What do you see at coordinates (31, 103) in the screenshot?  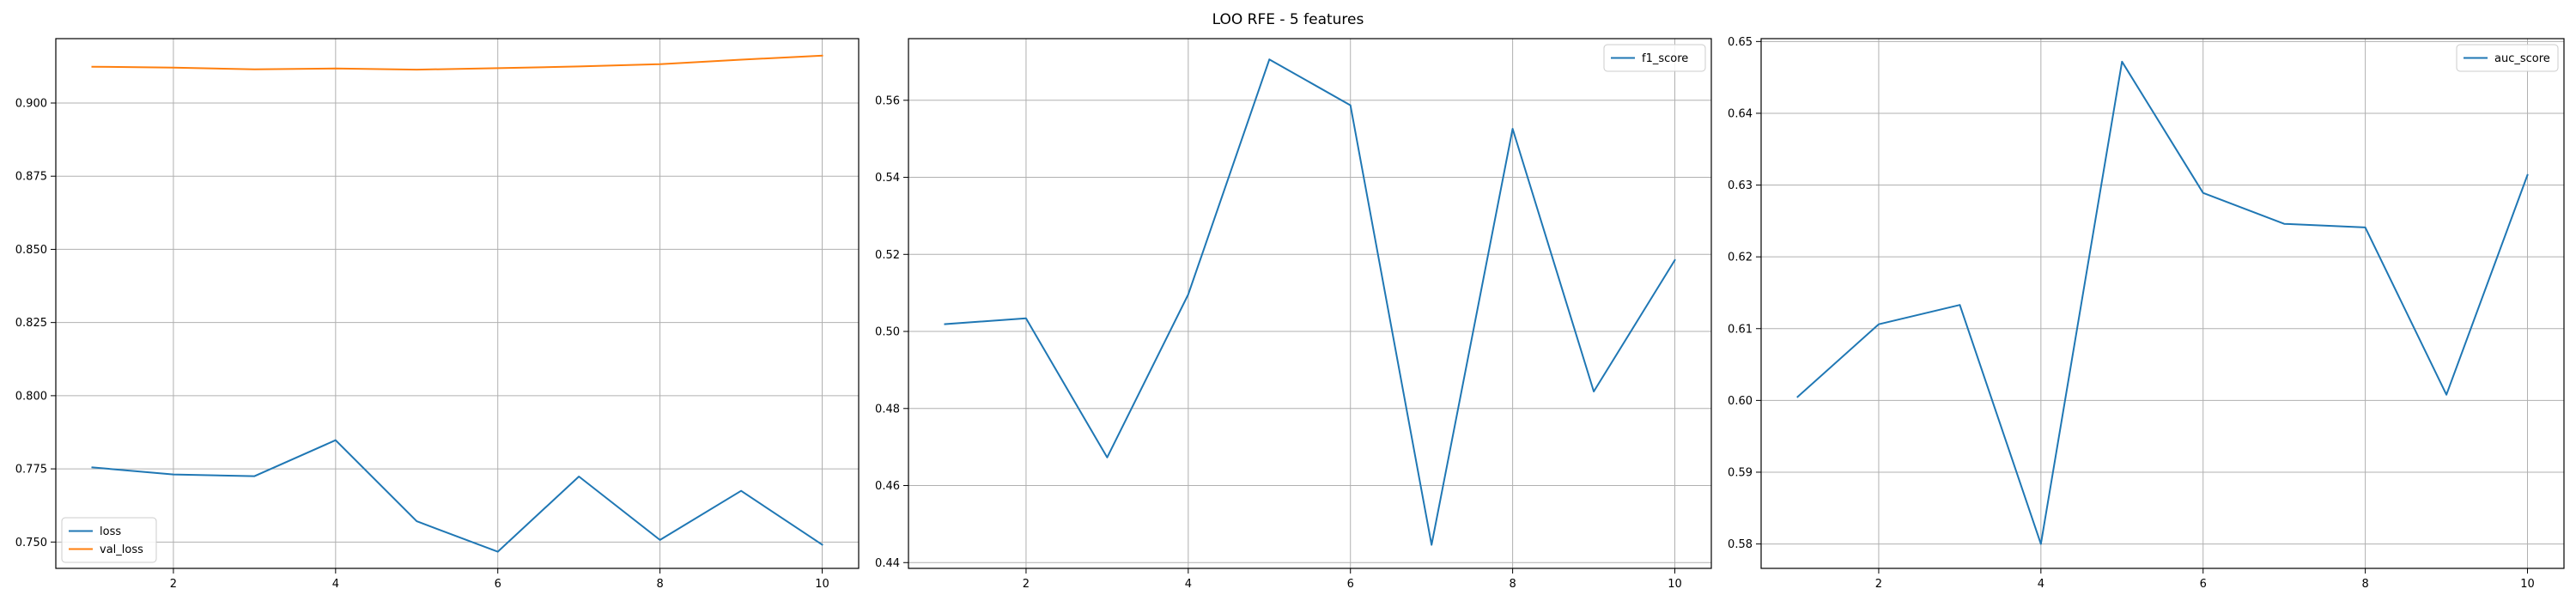 I see `y-tick-label: 0.900` at bounding box center [31, 103].